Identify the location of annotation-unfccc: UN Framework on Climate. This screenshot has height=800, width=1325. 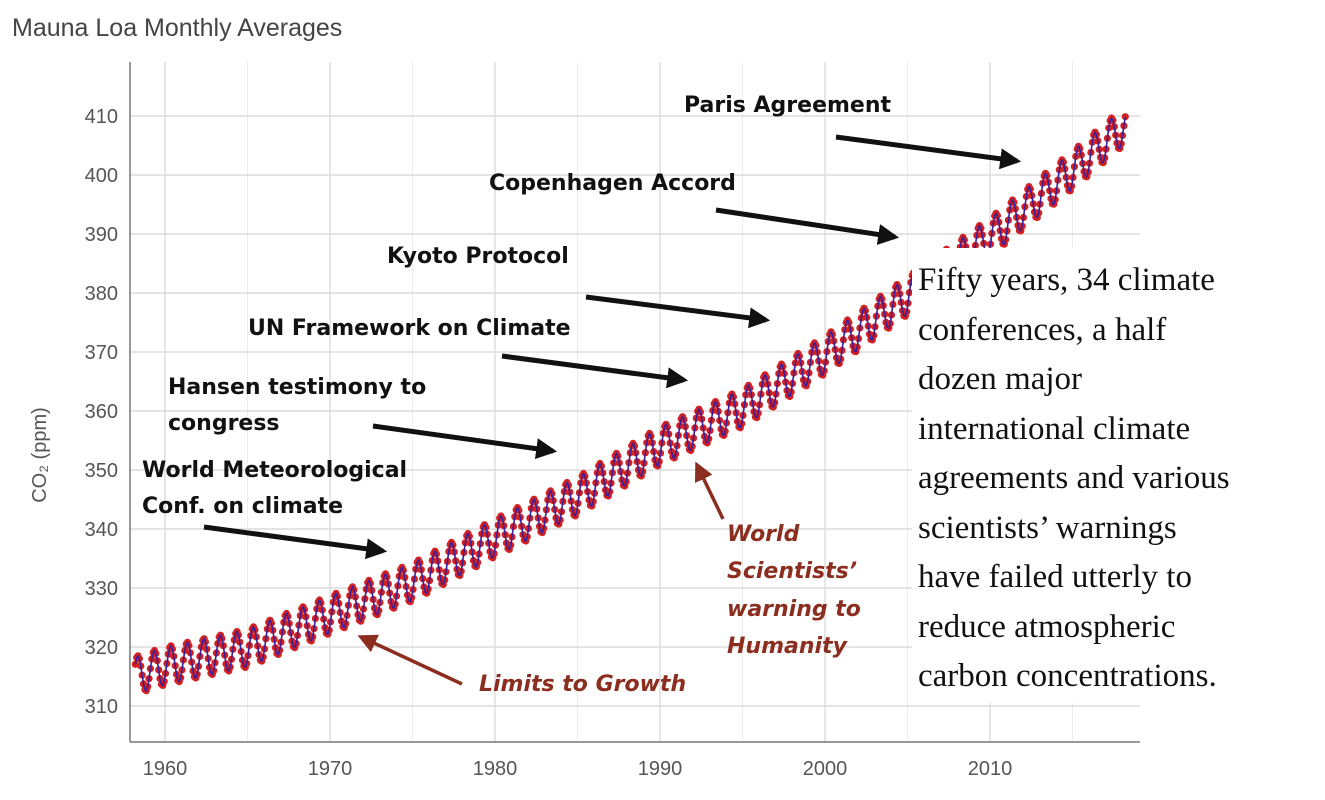
(409, 328).